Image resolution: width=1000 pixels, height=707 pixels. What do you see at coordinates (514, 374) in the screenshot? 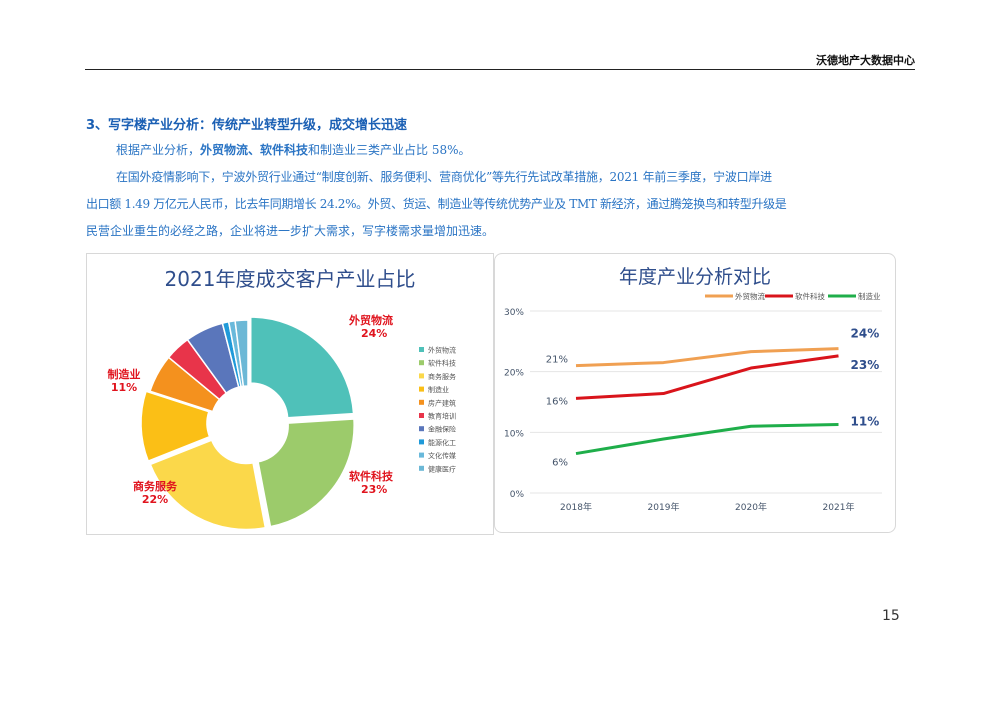
I see `y-tick-label: 20%` at bounding box center [514, 374].